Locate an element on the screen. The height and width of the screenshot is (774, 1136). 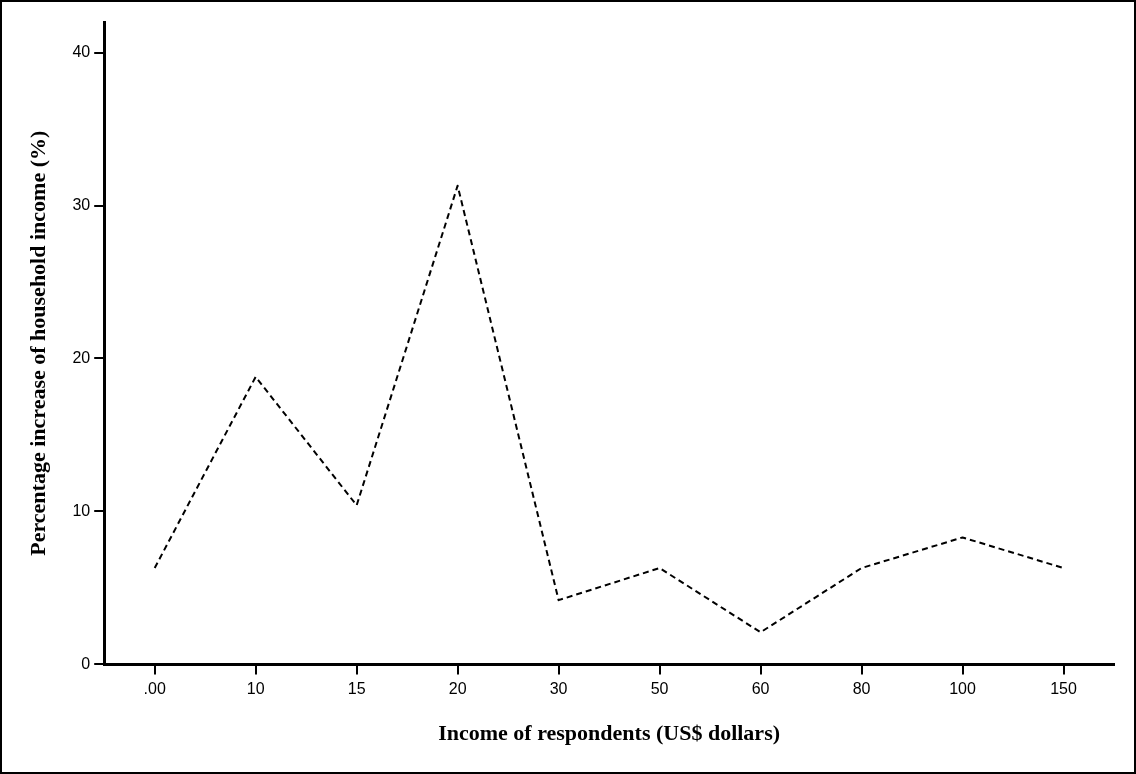
y-tick-label: 0 is located at coordinates (86, 663).